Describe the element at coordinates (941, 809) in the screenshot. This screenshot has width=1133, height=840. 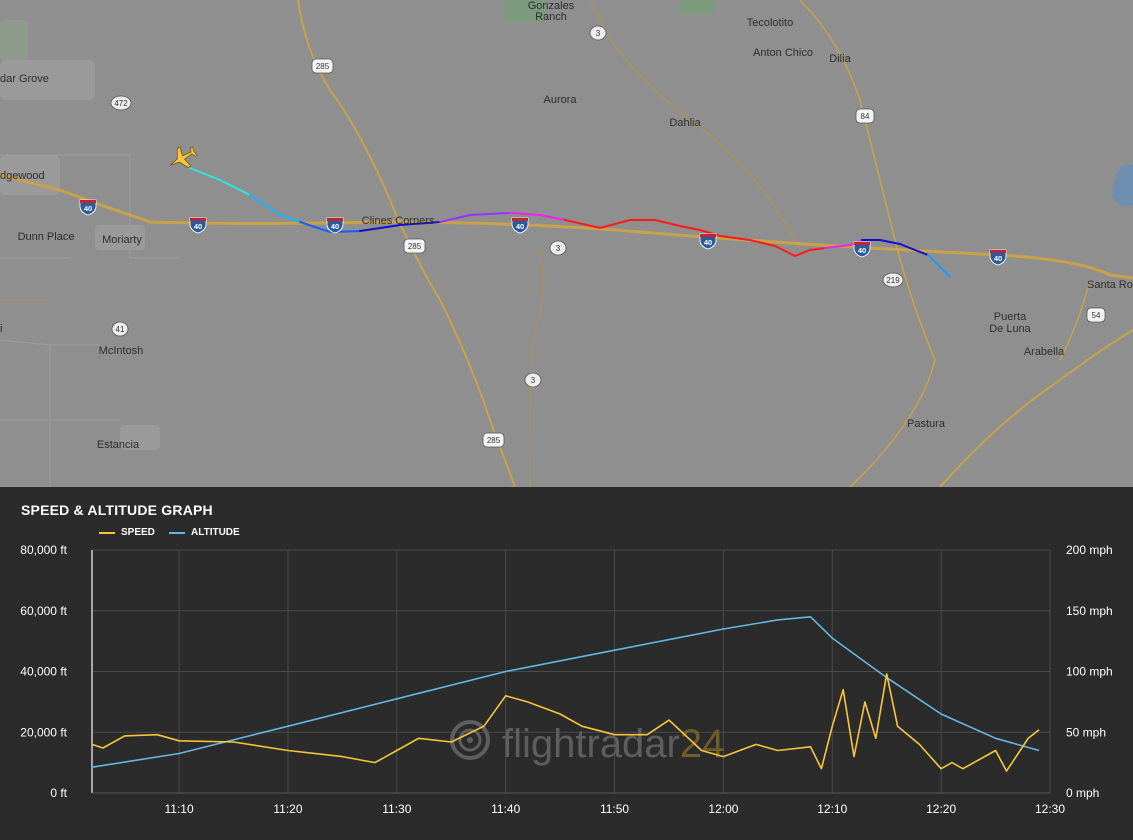
I see `x-tick-label: 12:20` at that location.